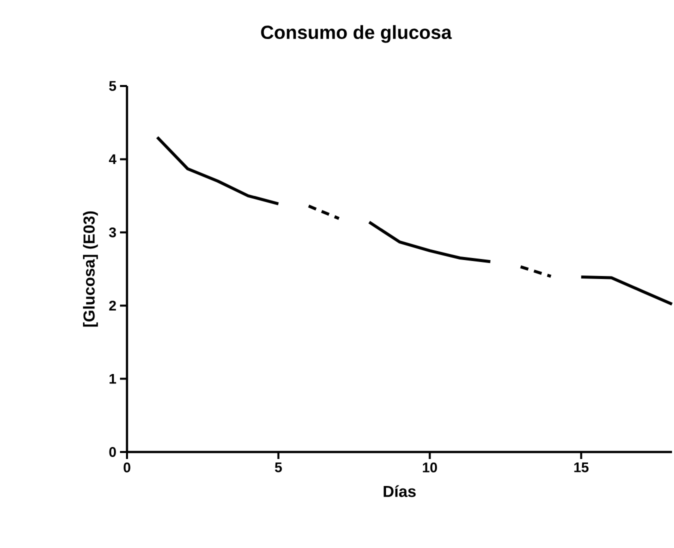  I want to click on x-tick-label: 15, so click(581, 467).